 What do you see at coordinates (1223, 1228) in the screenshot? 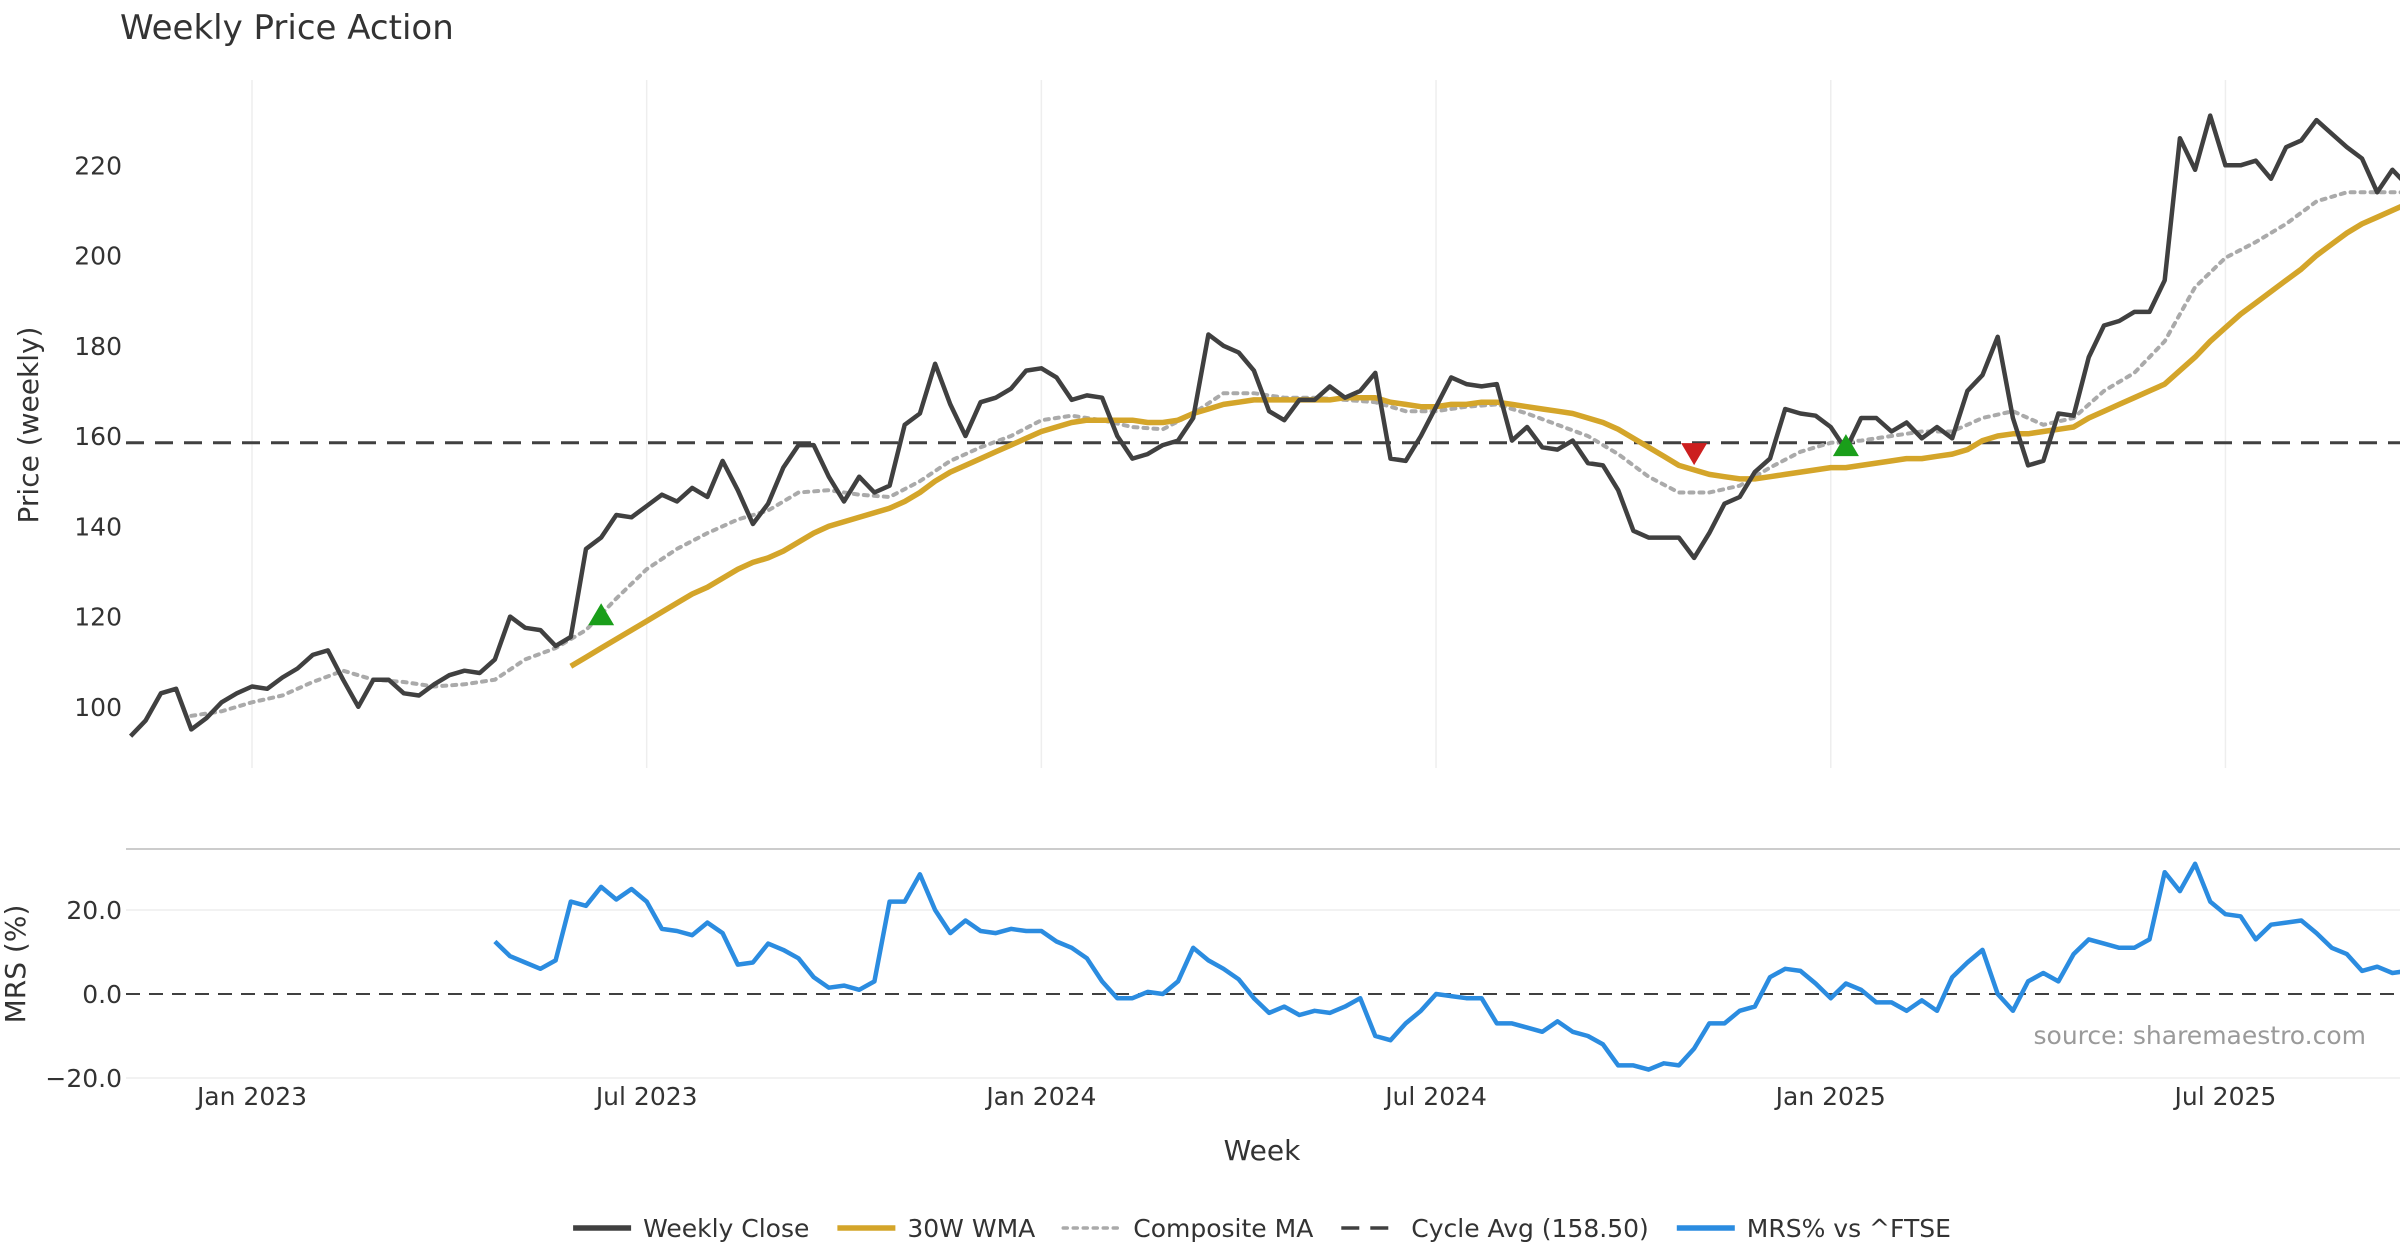
I see `legend-label: Composite MA` at bounding box center [1223, 1228].